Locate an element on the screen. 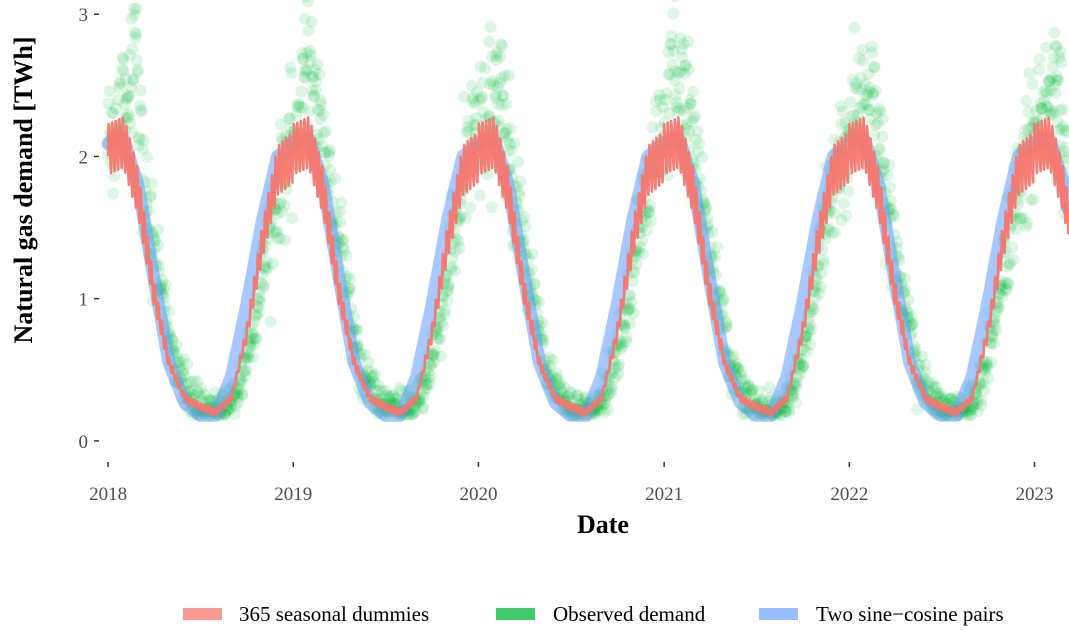  x-tick-label-2021: 2021 is located at coordinates (664, 494).